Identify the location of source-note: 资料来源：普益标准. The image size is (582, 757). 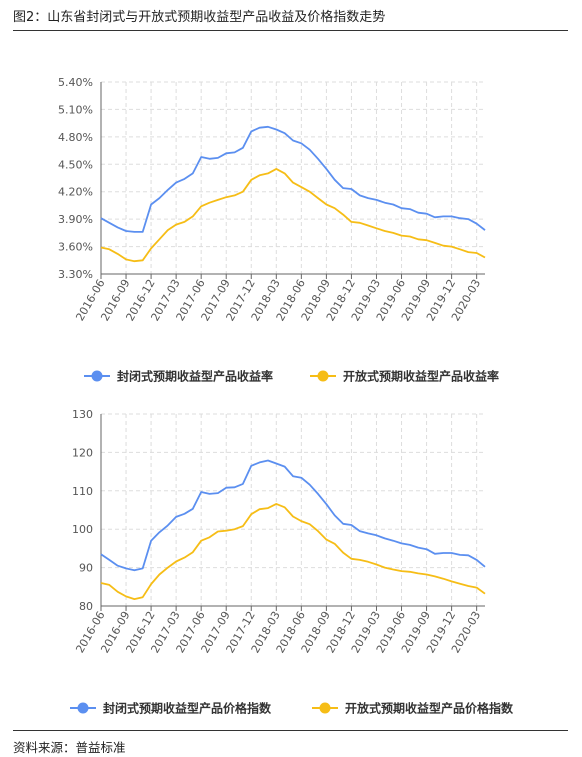
(69, 747).